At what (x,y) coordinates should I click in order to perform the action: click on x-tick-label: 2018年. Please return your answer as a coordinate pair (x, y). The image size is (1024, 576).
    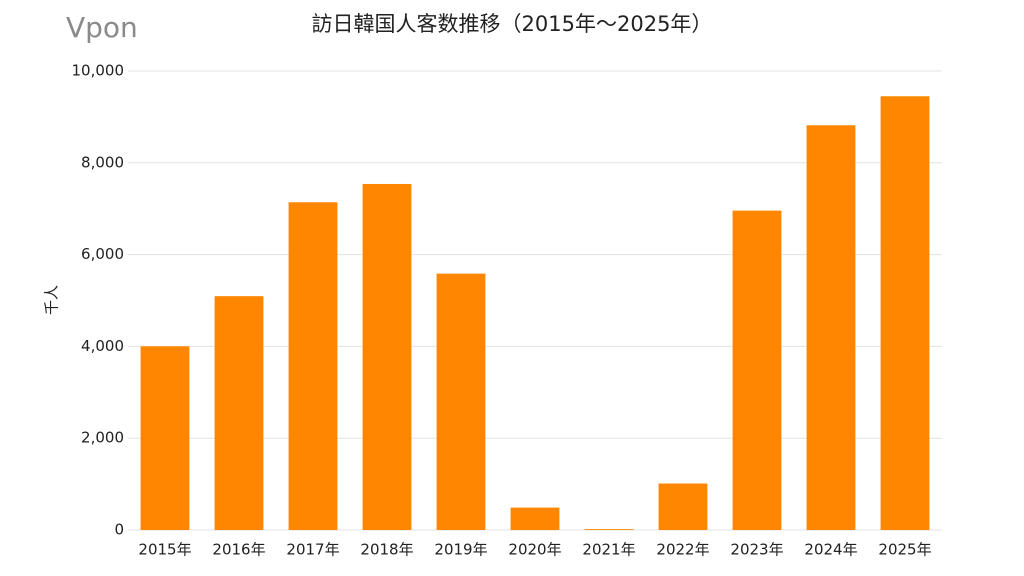
    Looking at the image, I should click on (386, 550).